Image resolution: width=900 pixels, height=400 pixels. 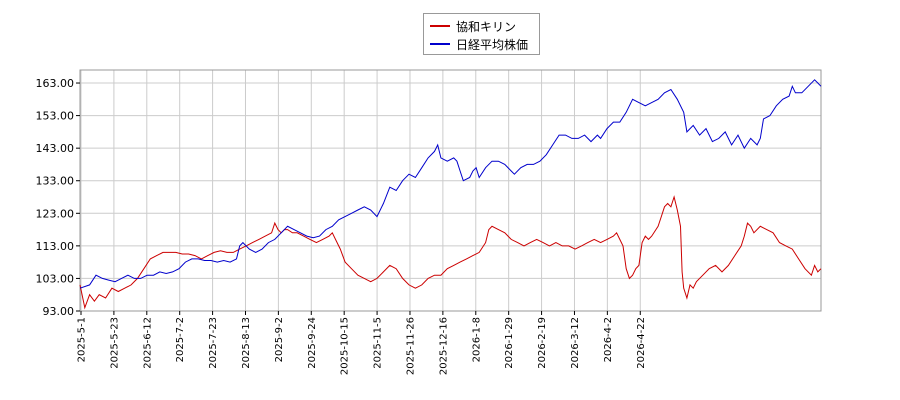 What do you see at coordinates (55, 181) in the screenshot?
I see `y-tick-label: 133.00` at bounding box center [55, 181].